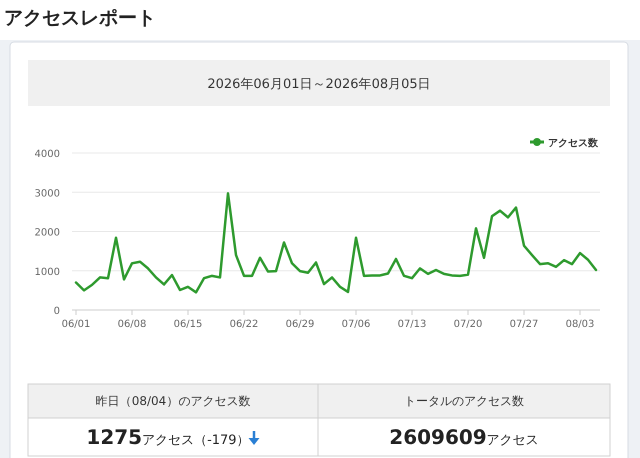 This screenshot has height=458, width=640. I want to click on x-tick-label: 06/08, so click(132, 324).